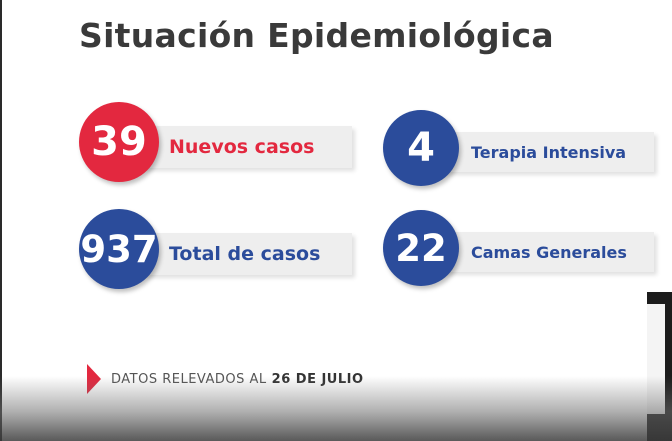 The image size is (672, 441). Describe the element at coordinates (316, 35) in the screenshot. I see `page-title: Situación Epidemiológica` at that location.